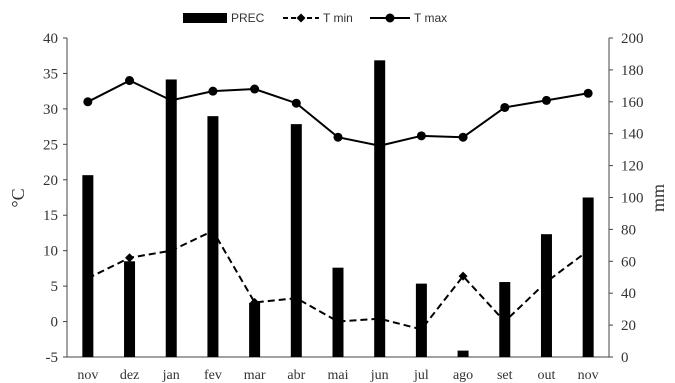 The height and width of the screenshot is (383, 675). What do you see at coordinates (632, 167) in the screenshot?
I see `y-right-tick-label: 120` at bounding box center [632, 167].